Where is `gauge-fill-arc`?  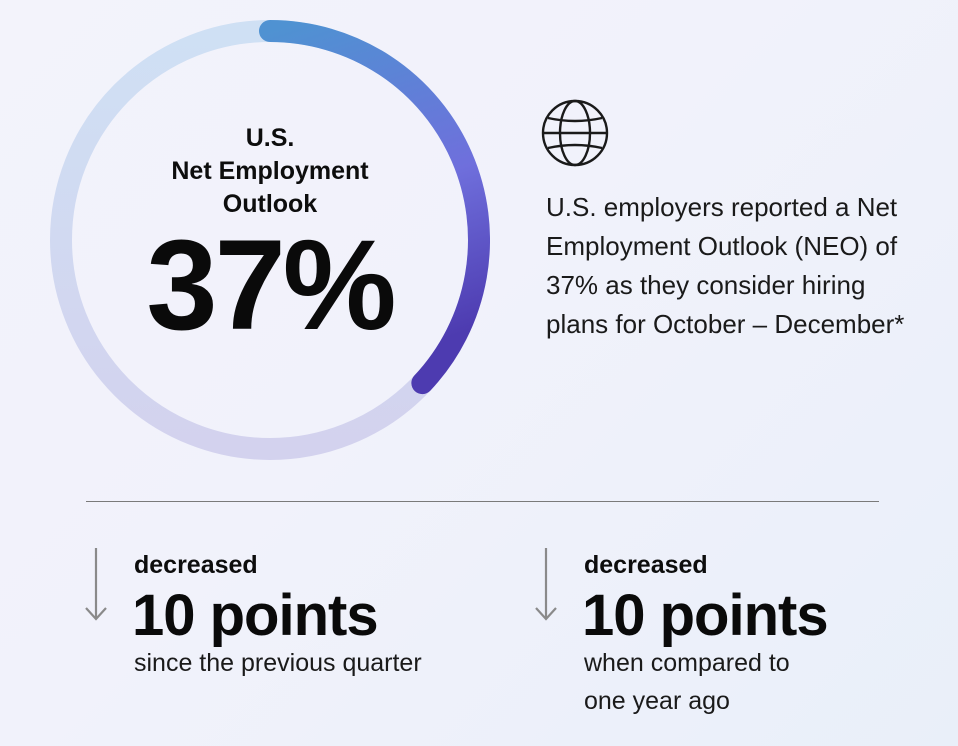
gauge-fill-arc is located at coordinates (374, 207).